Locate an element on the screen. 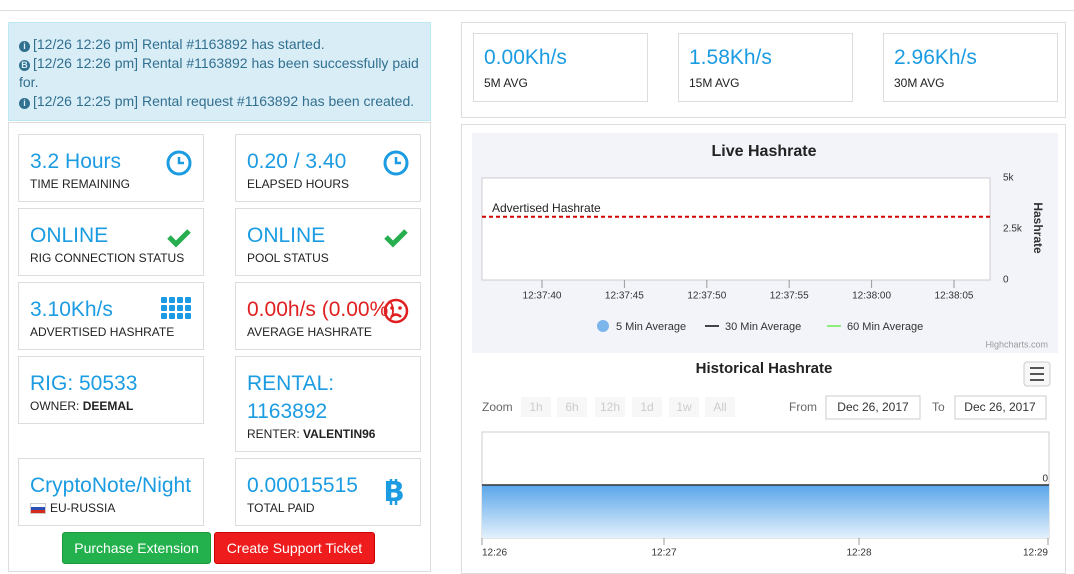  x-tick-label: 12:37:55 is located at coordinates (789, 296).